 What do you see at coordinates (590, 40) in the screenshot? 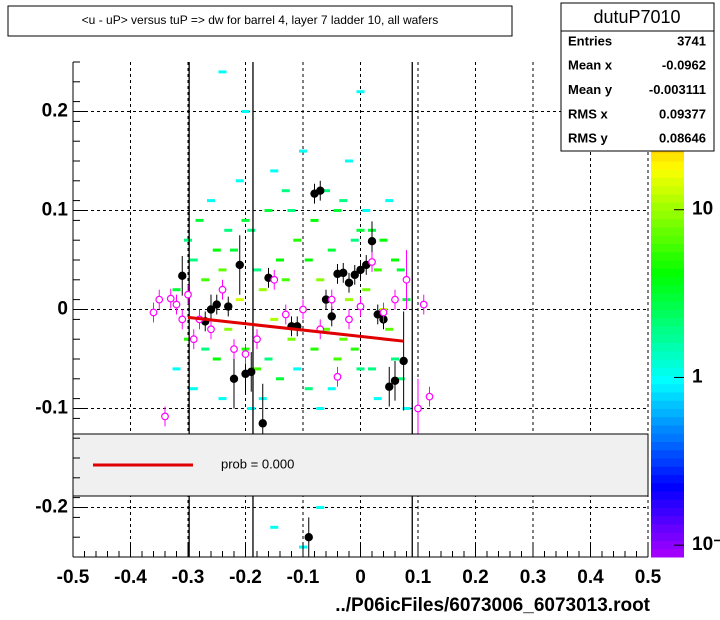
I see `stats-label: Entries` at bounding box center [590, 40].